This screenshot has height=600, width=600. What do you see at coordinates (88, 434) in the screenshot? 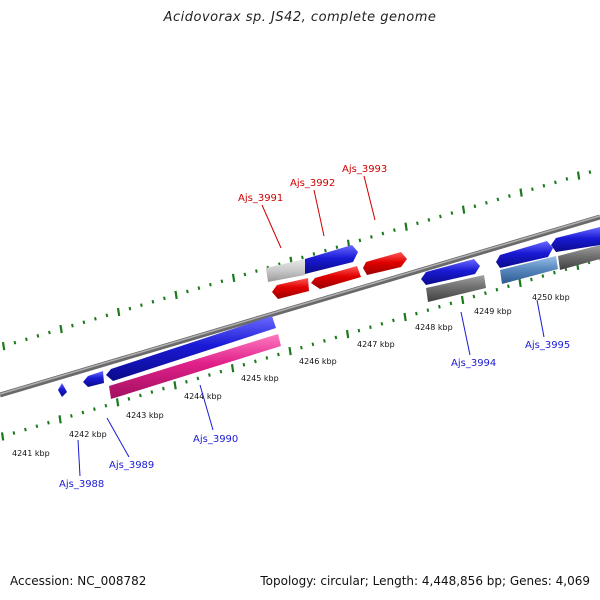
I see `tick-label-4242: 4242 kbp` at bounding box center [88, 434].